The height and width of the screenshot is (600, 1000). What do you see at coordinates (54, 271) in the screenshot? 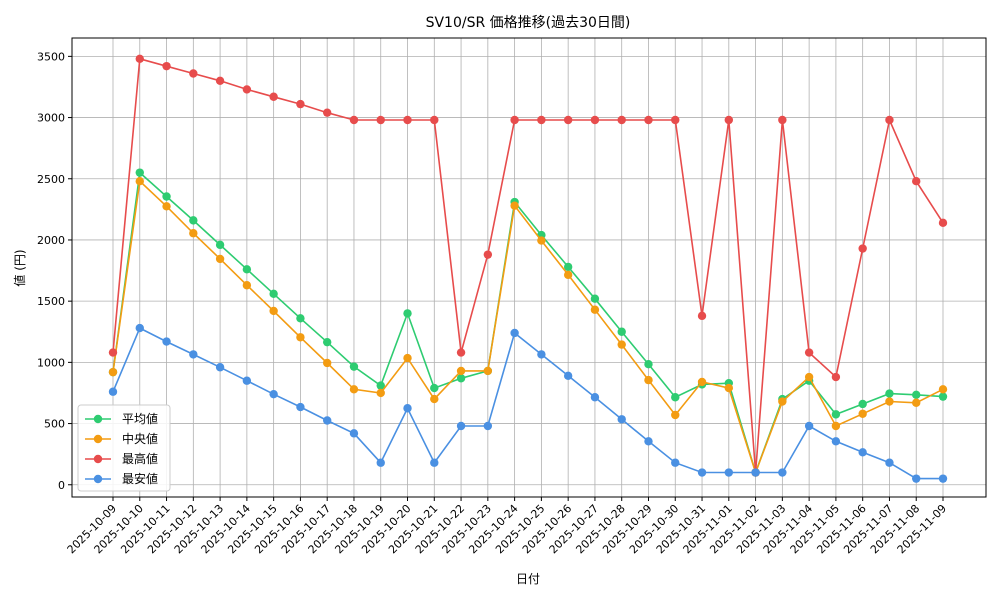
I see `y-axis: 0 500 1000 1500 2000 2500 3000 3500` at bounding box center [54, 271].